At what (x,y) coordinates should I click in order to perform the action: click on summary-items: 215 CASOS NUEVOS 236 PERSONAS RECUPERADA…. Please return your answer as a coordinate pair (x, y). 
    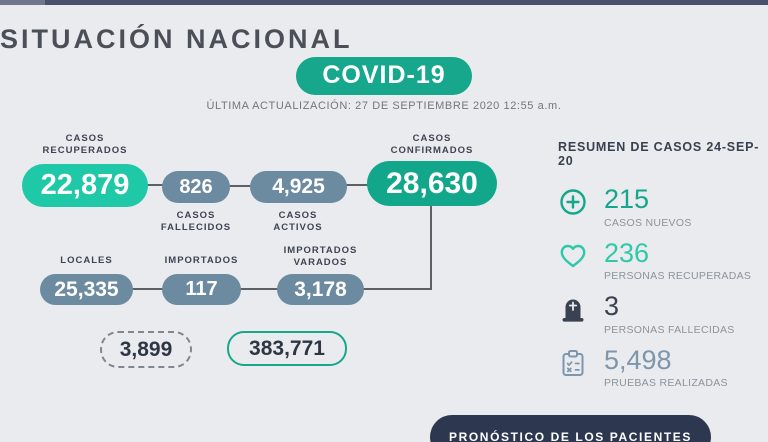
    Looking at the image, I should click on (661, 287).